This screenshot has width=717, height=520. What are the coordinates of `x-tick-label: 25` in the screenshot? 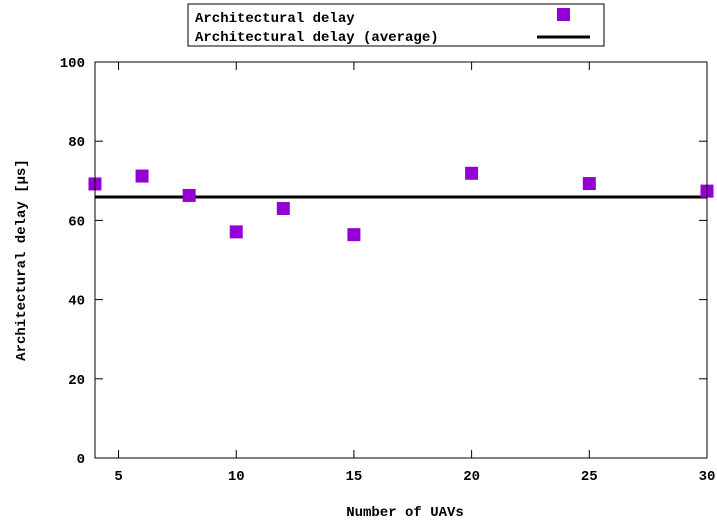 It's located at (589, 477).